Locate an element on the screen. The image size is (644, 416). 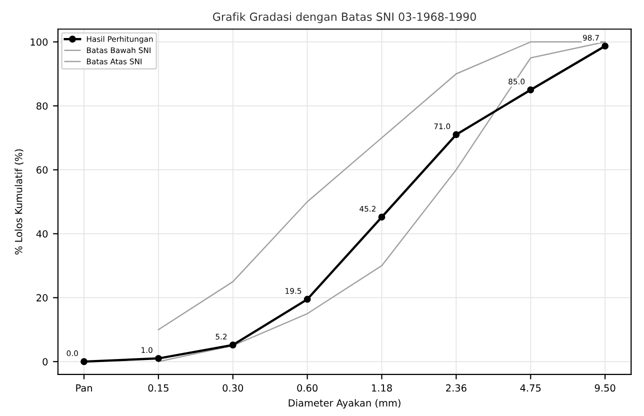
x-tick-label: 0.15 is located at coordinates (158, 388).